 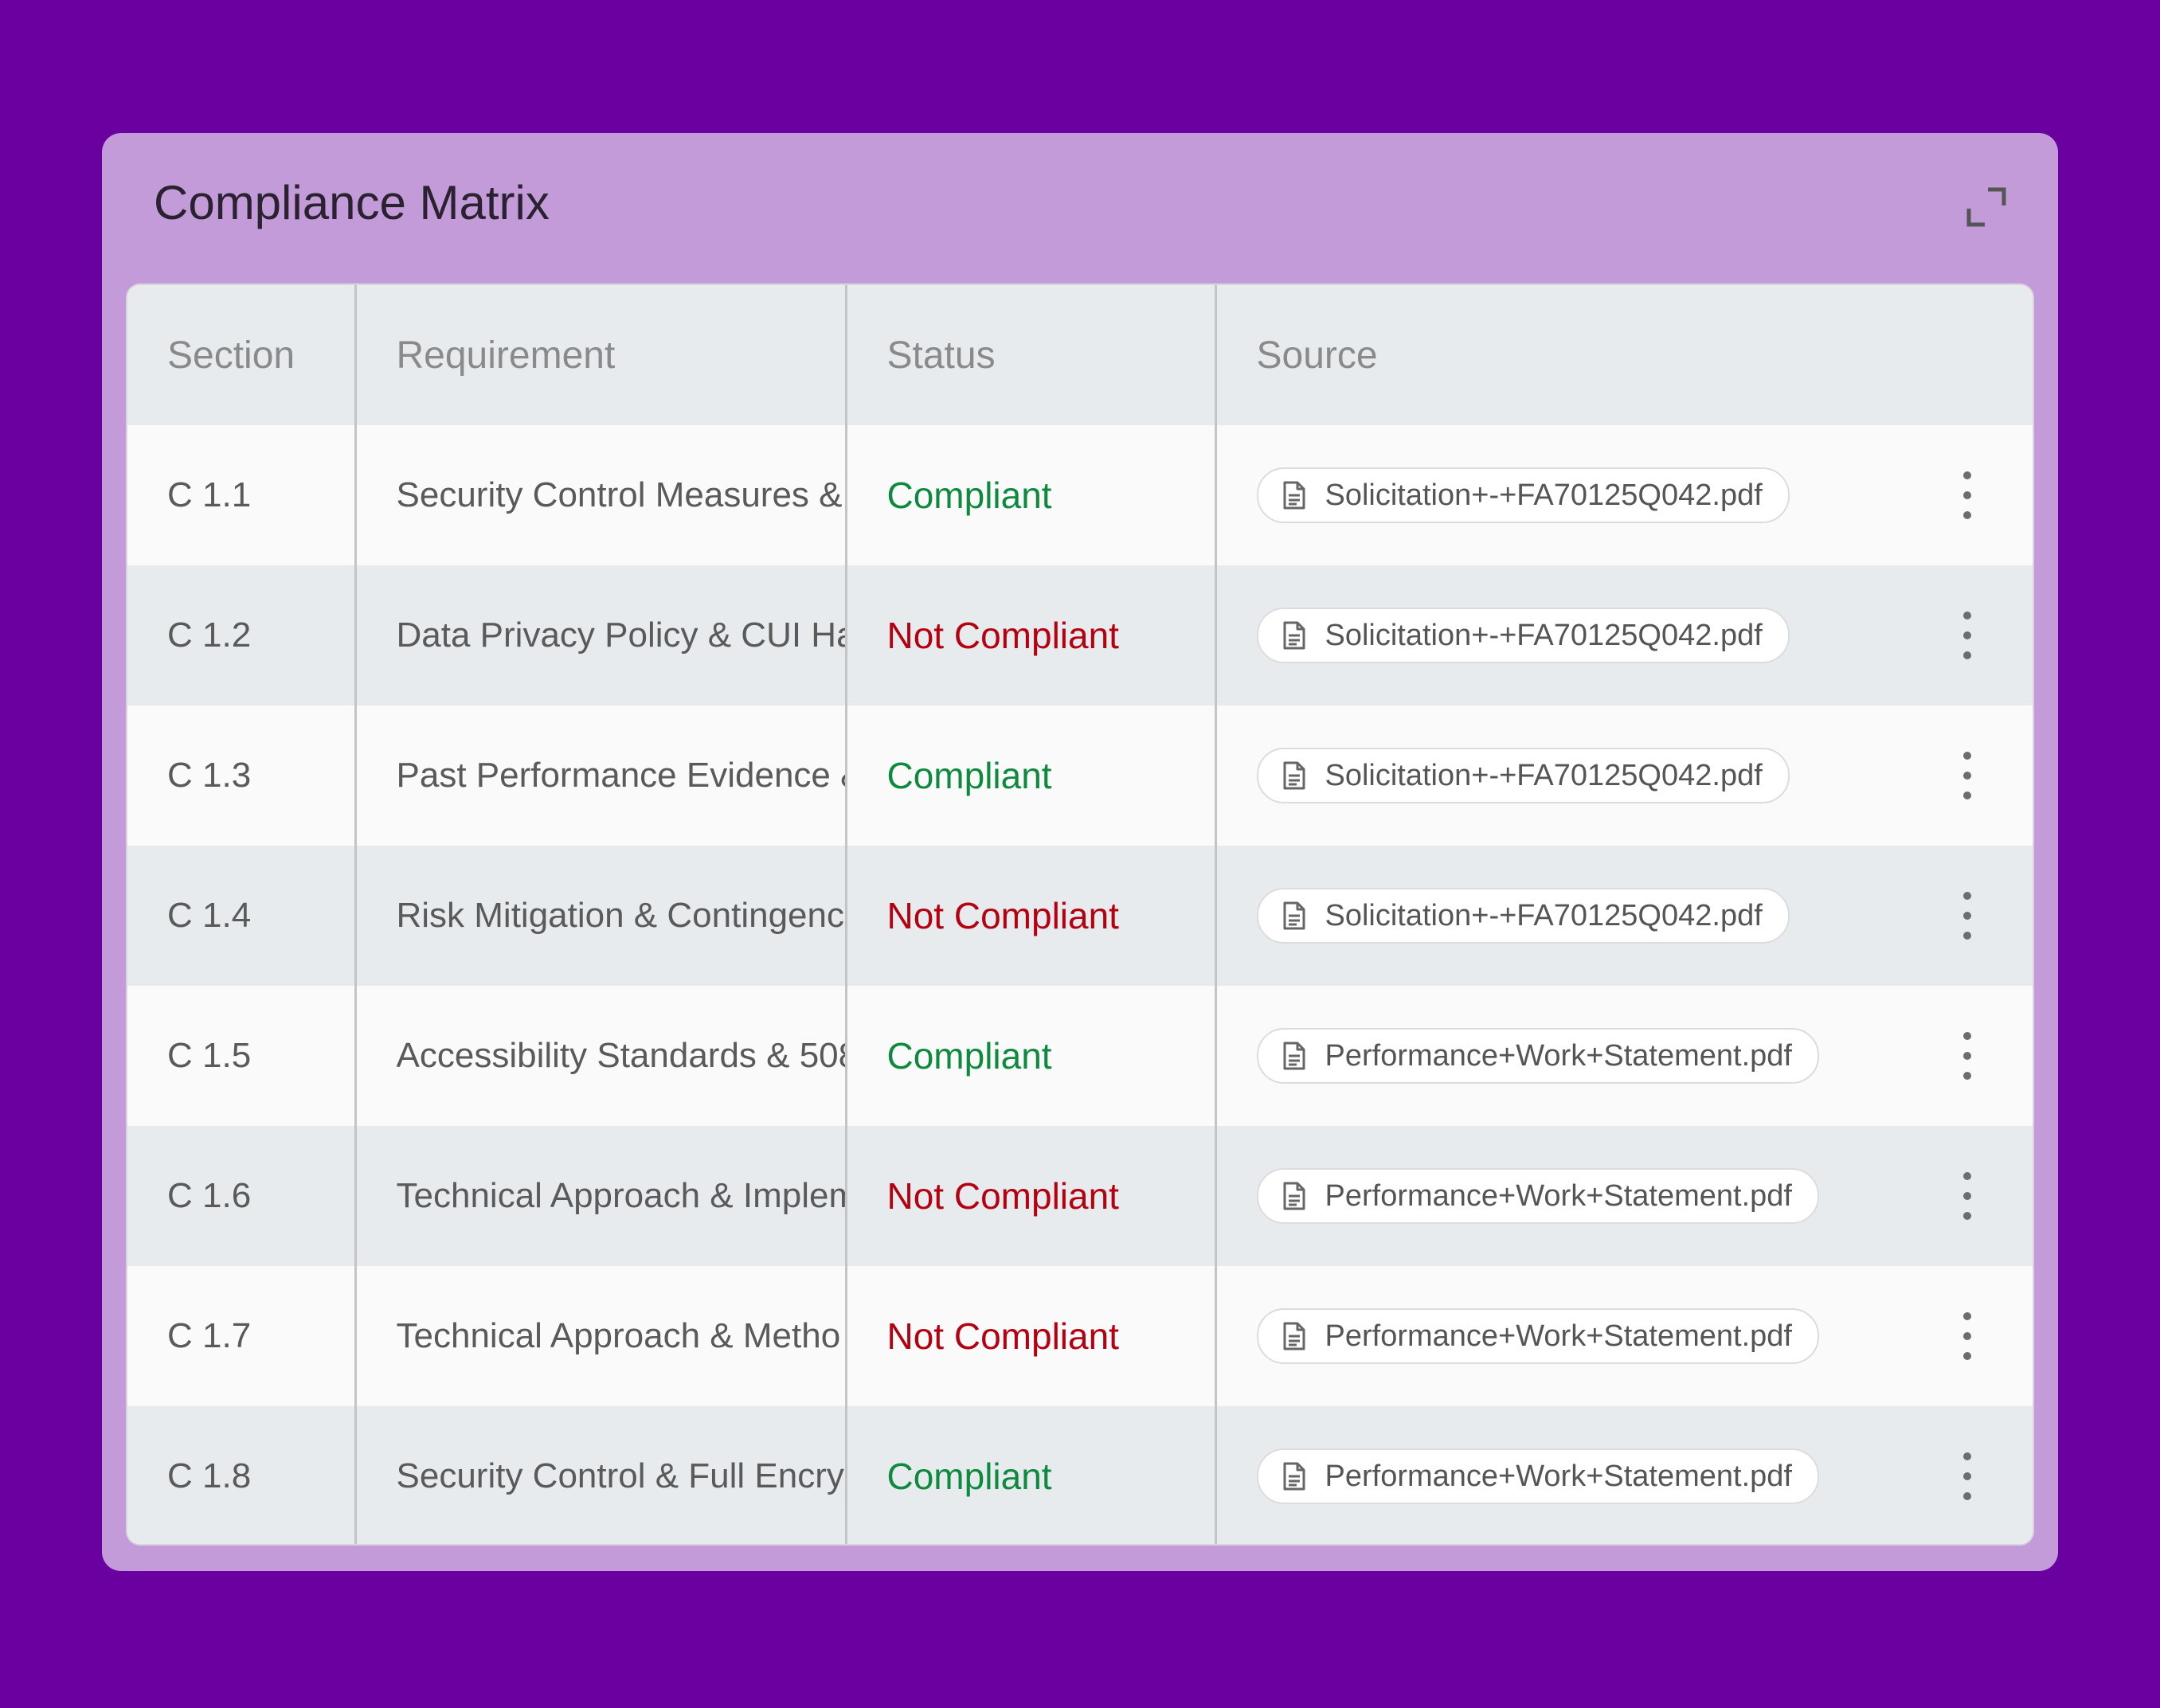 I want to click on header-requirement: Requirement, so click(x=600, y=355).